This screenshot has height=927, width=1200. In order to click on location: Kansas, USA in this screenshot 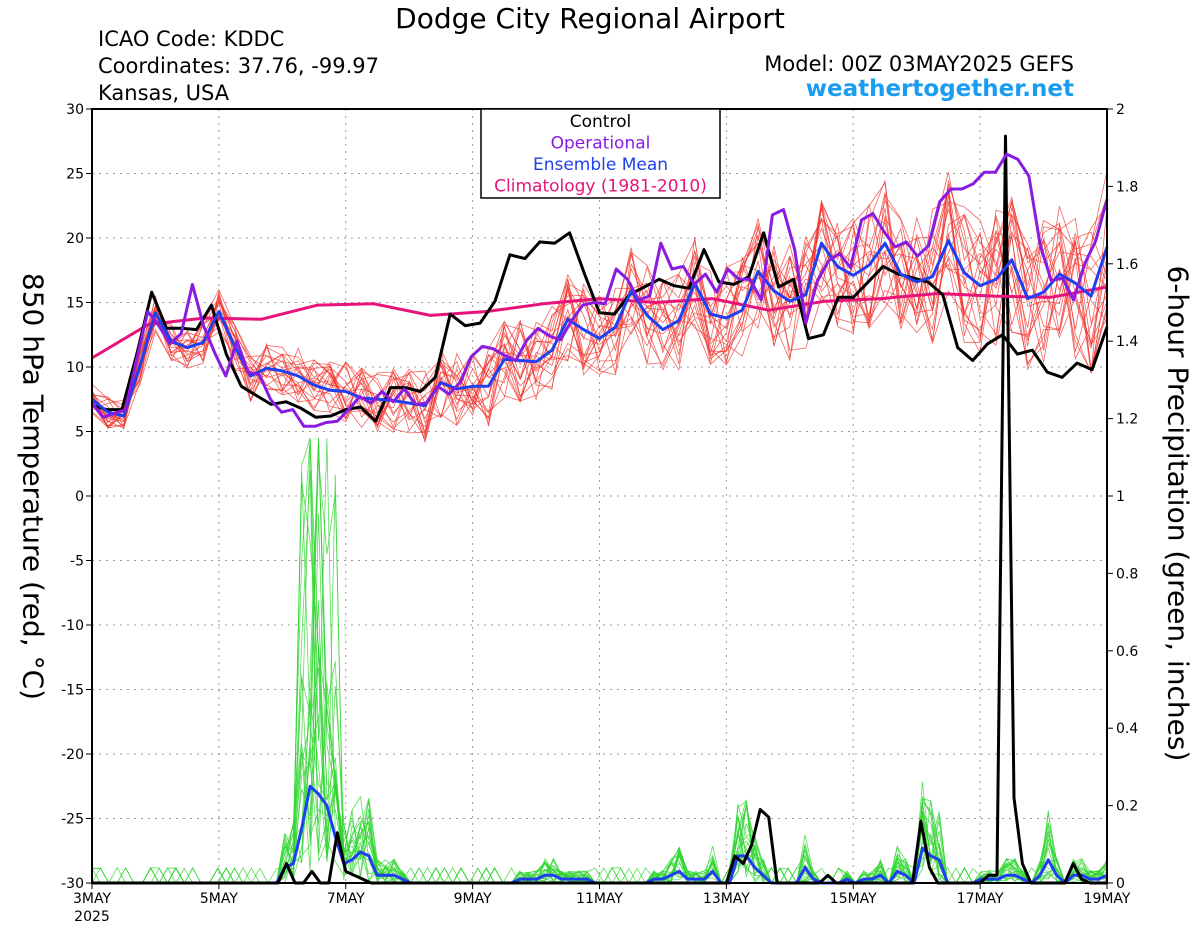, I will do `click(164, 93)`.